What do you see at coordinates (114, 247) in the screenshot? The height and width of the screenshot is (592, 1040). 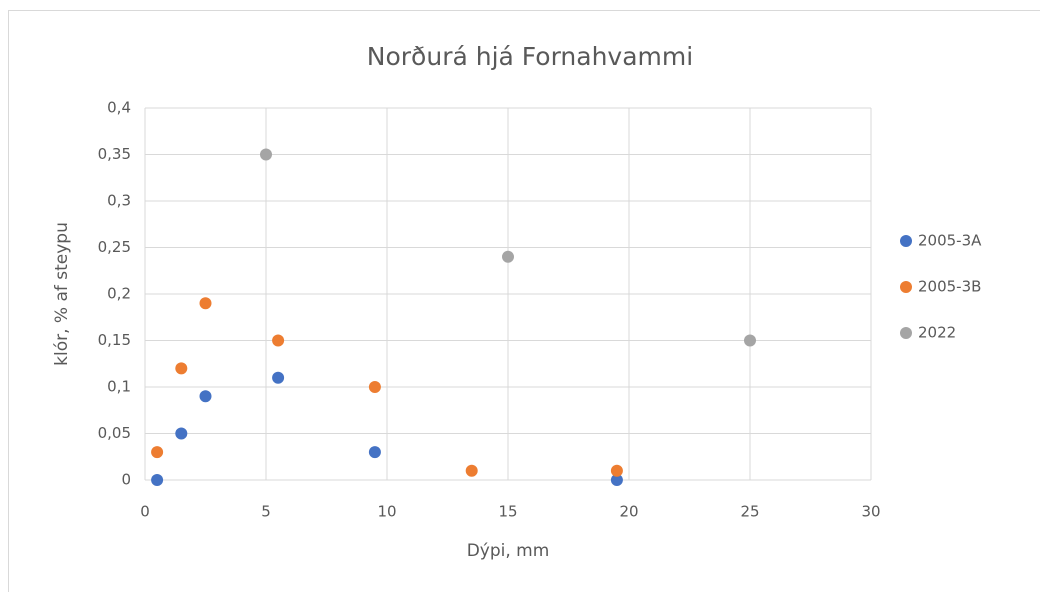 I see `y-tick-label: 0,25` at bounding box center [114, 247].